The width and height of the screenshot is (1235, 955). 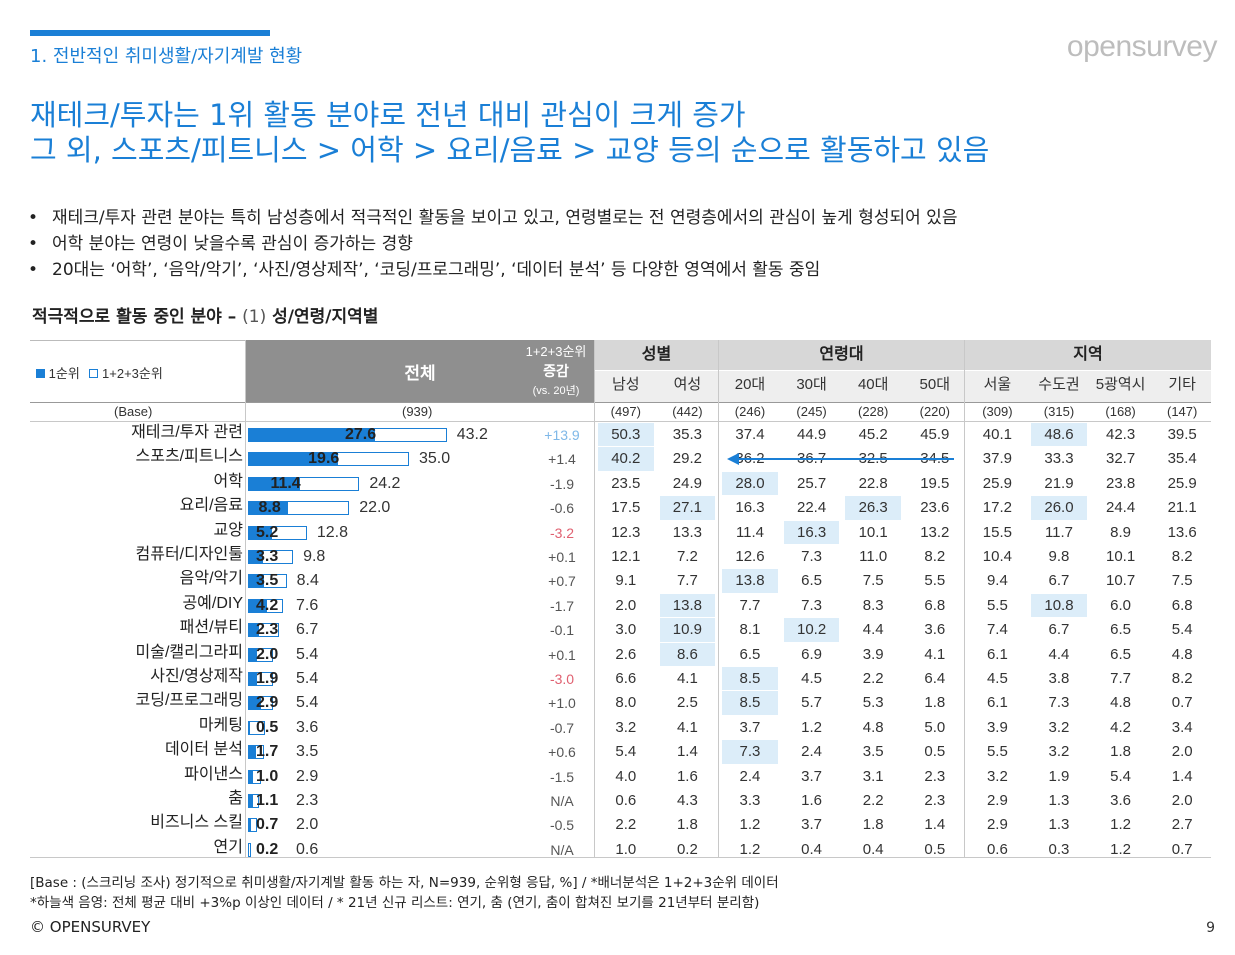 I want to click on bar-rank123-label: 24.2, so click(x=385, y=483).